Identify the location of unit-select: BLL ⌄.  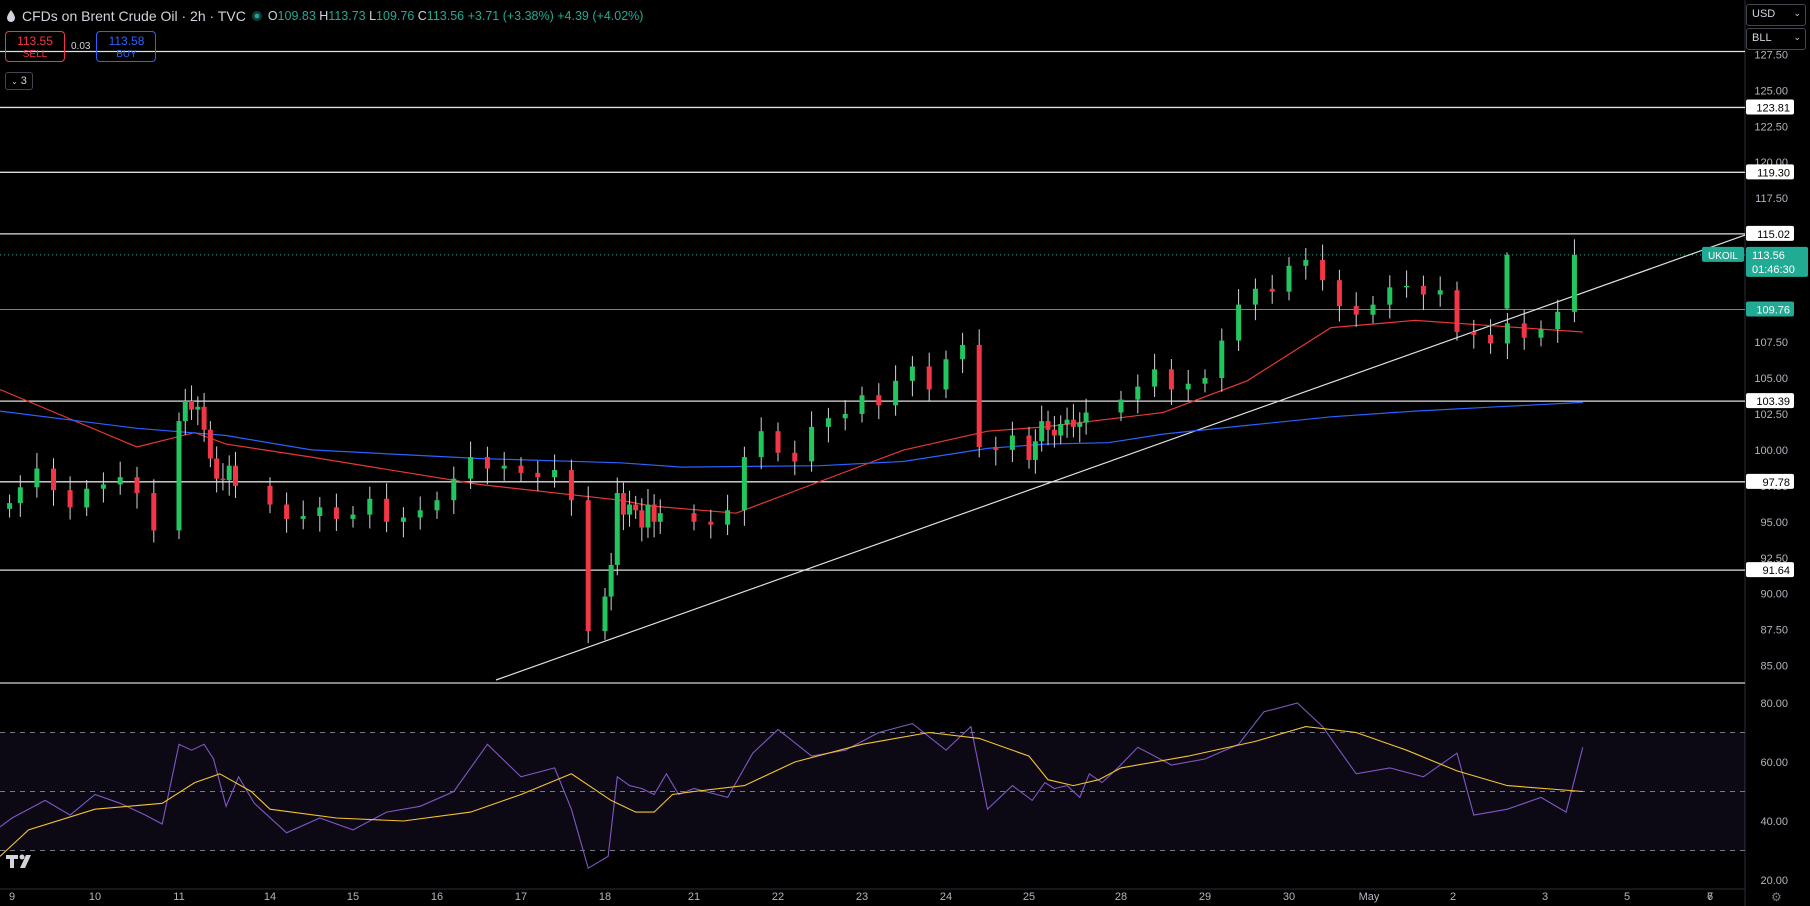
(1776, 39).